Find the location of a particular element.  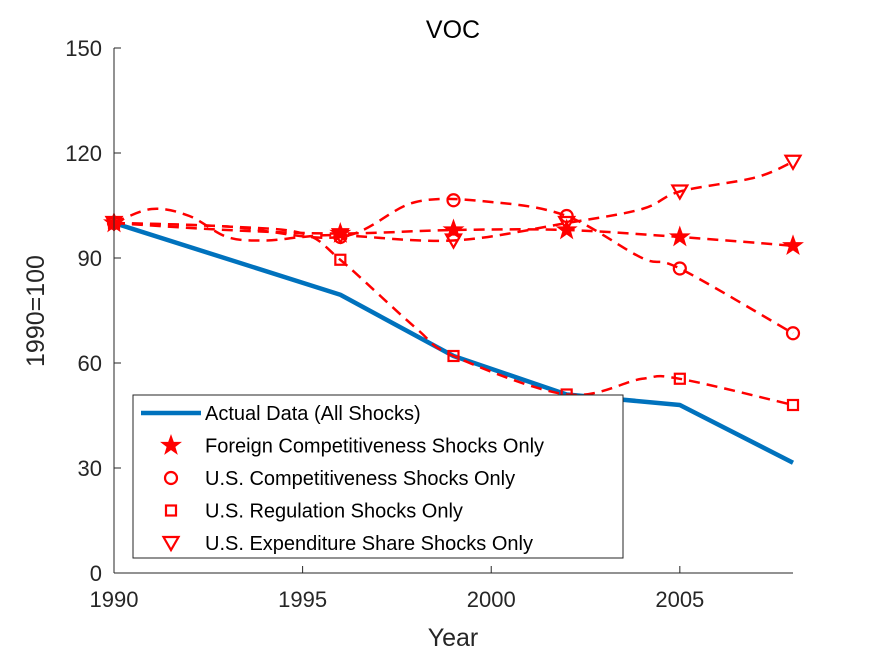

legend-label: U.S. Competitiveness Shocks Only is located at coordinates (360, 479).